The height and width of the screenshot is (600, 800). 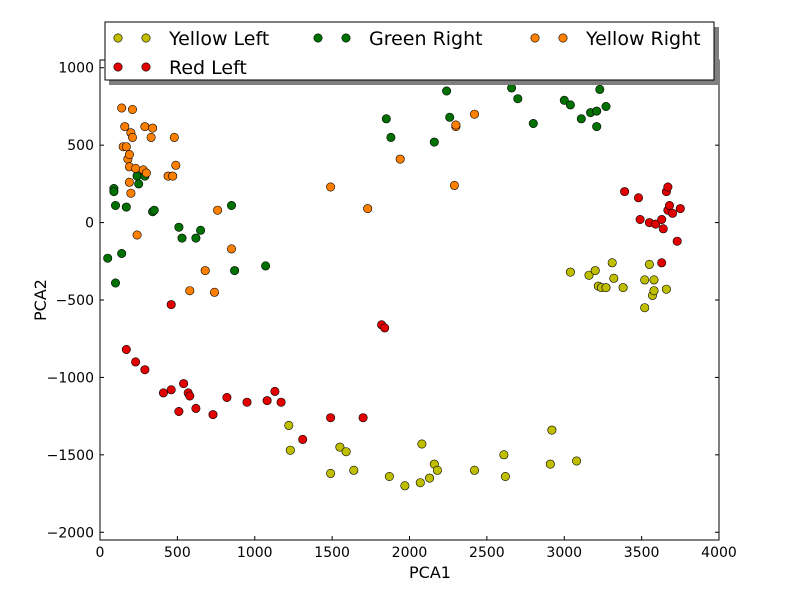 I want to click on x-tick-label: 500, so click(x=177, y=553).